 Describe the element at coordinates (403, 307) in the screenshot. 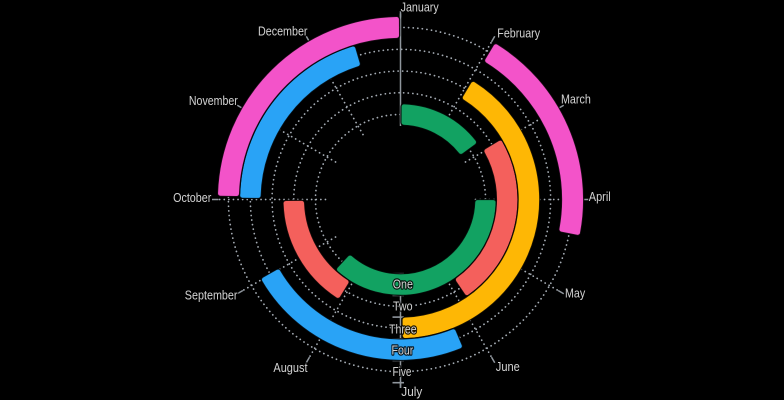

I see `svg-text: Two` at that location.